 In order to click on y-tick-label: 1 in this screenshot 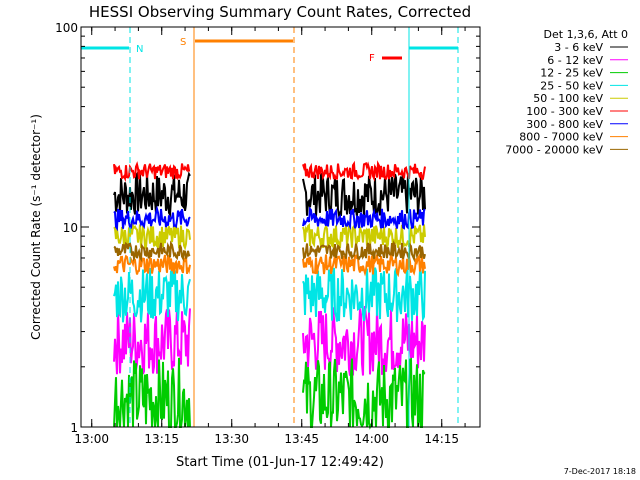, I will do `click(74, 428)`.